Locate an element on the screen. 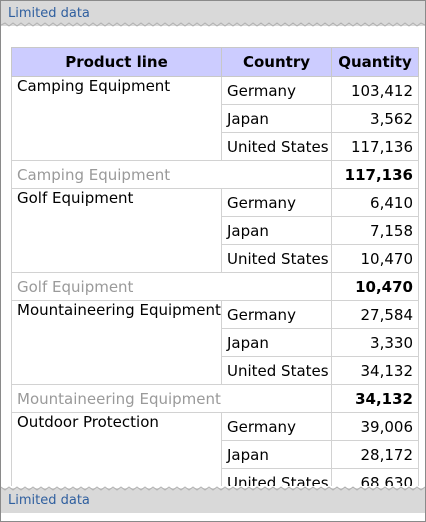 The image size is (426, 522). summary-row: Mountaineering Equipment 34,132 is located at coordinates (215, 398).